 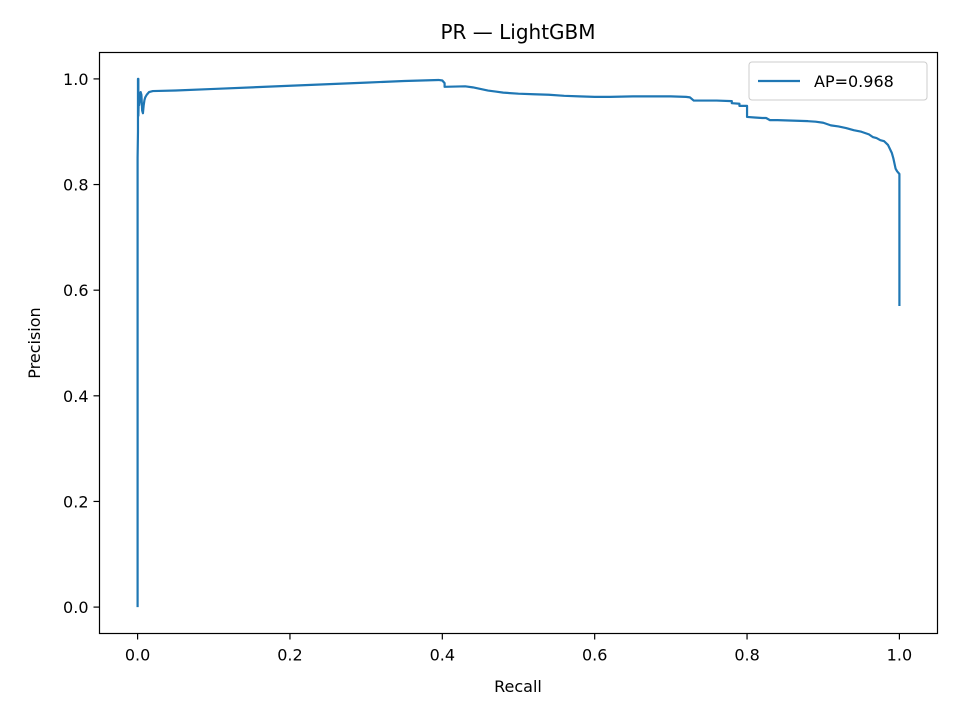 I want to click on x-axis-label: Recall, so click(x=518, y=686).